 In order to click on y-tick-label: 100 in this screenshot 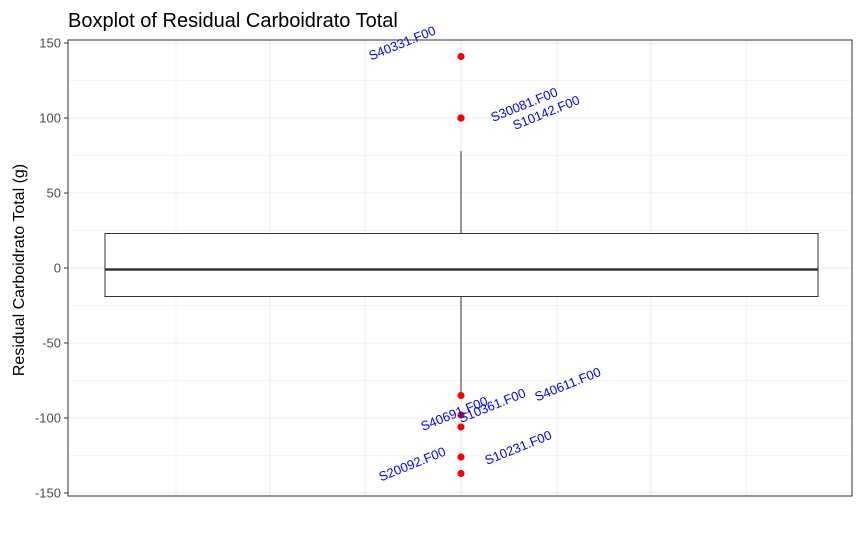, I will do `click(50, 118)`.